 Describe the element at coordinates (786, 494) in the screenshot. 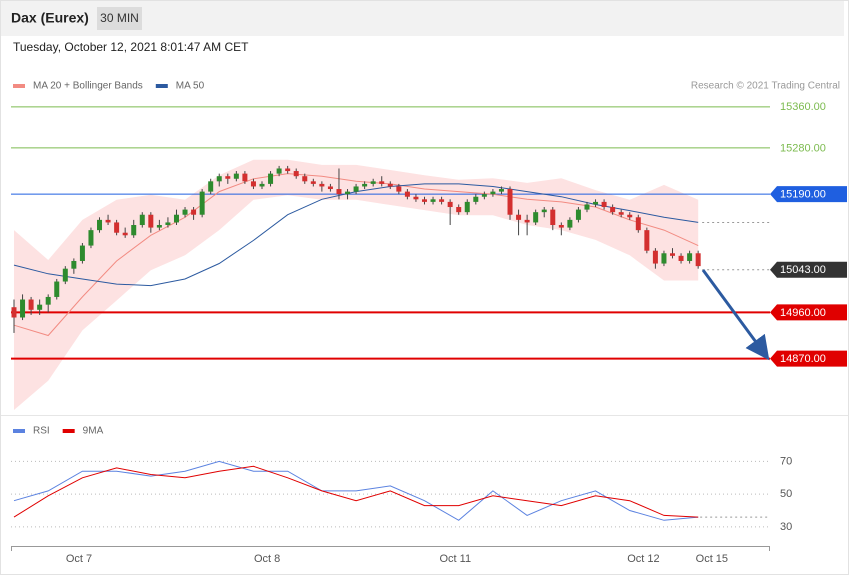

I see `y-tick-label: 50` at that location.